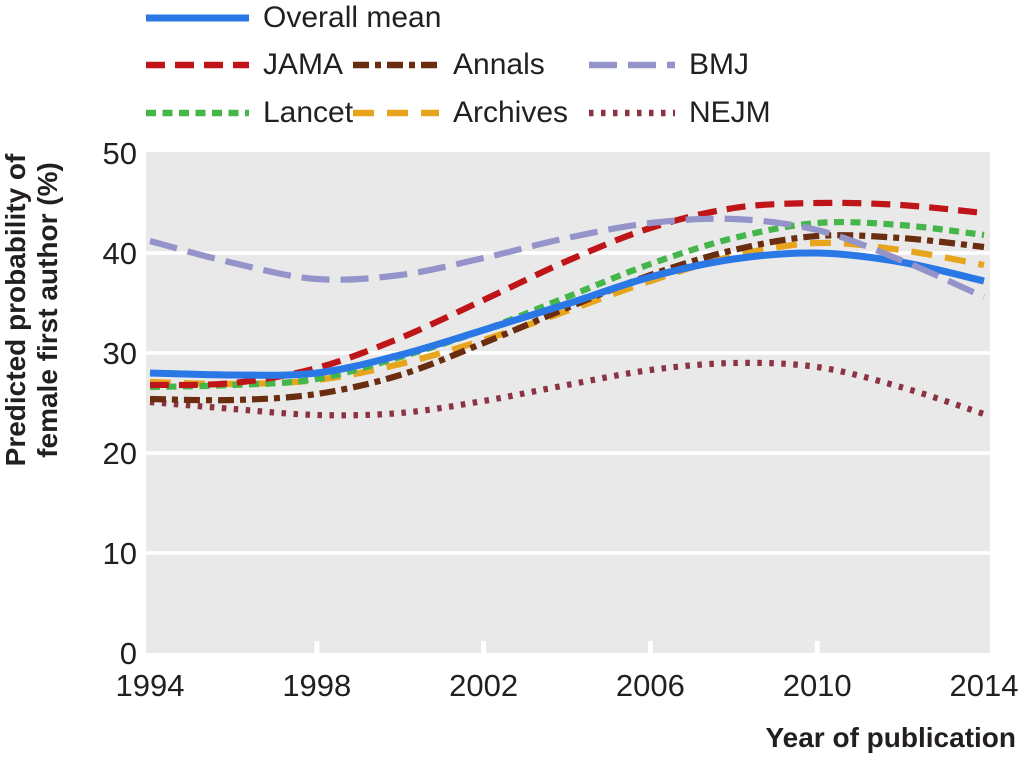 This screenshot has height=761, width=1024. I want to click on legend-label-nejm: NEJM, so click(730, 112).